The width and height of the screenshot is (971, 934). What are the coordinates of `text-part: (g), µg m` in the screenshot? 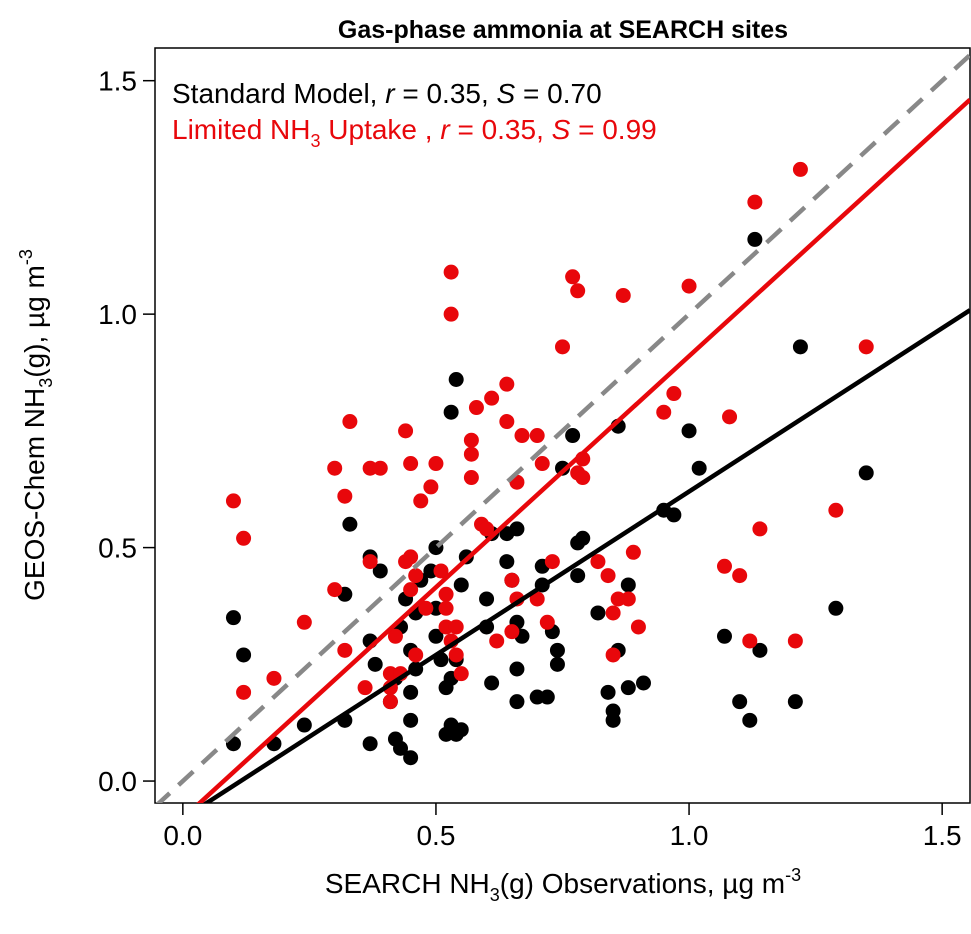 It's located at (34, 321).